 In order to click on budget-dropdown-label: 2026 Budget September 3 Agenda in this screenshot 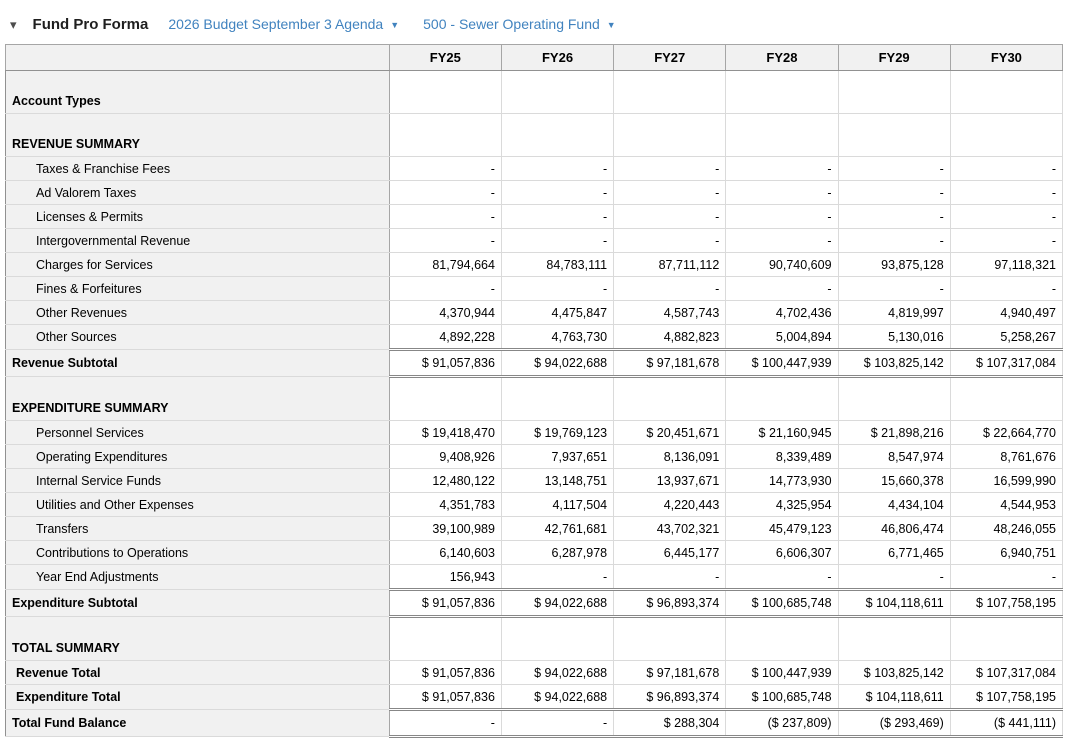, I will do `click(276, 24)`.